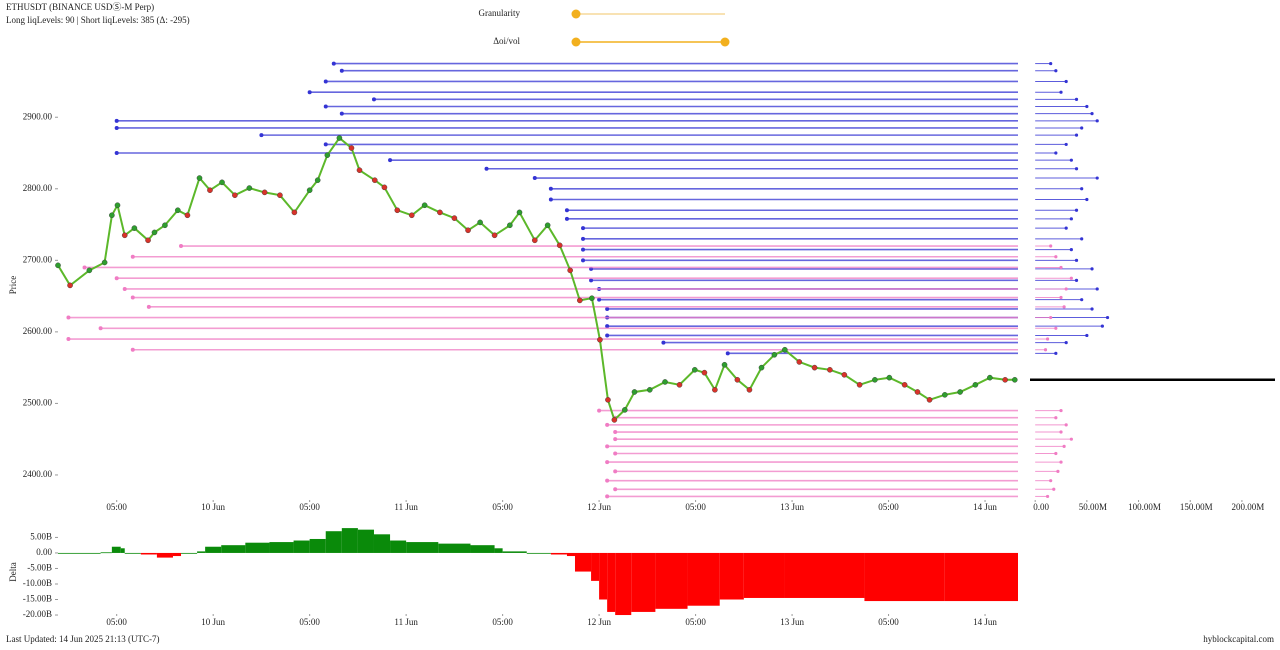 The width and height of the screenshot is (1280, 650). I want to click on slider-label: Δoi/vol, so click(506, 41).